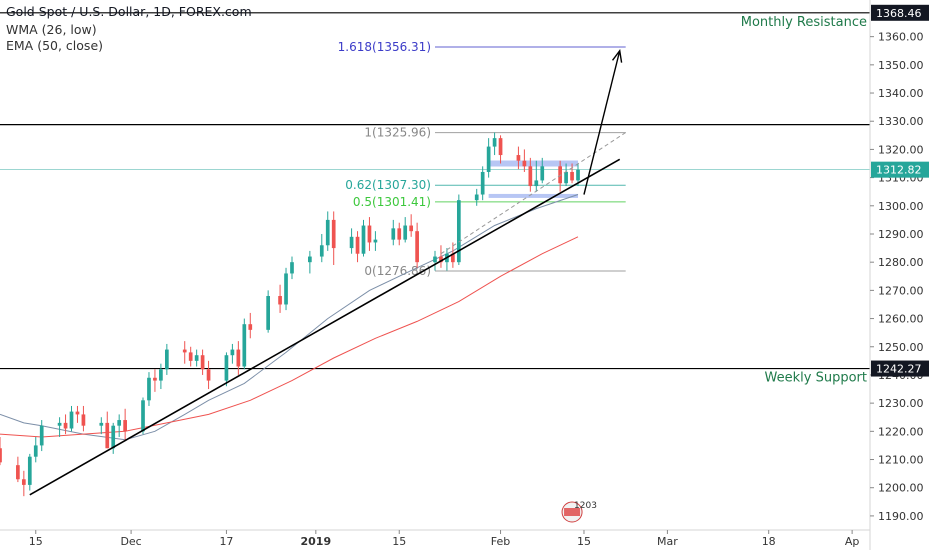  What do you see at coordinates (572, 512) in the screenshot?
I see `flag-icon` at bounding box center [572, 512].